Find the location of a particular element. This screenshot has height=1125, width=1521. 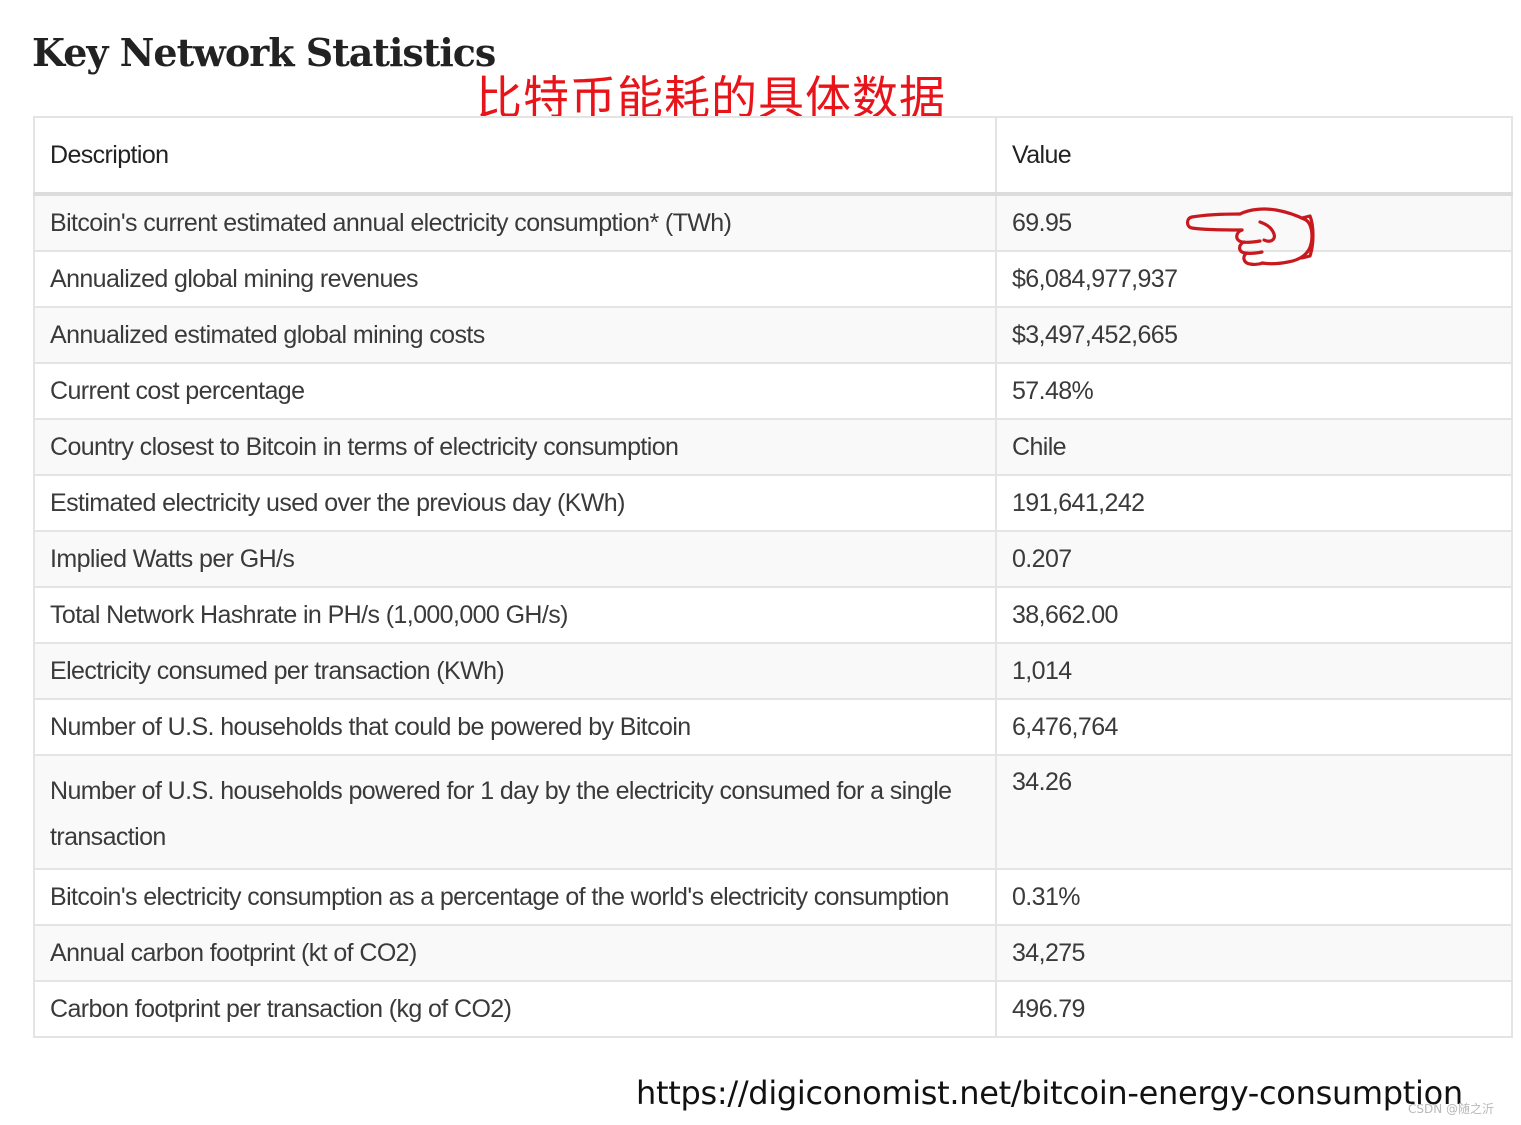

table-header-row: Description Value is located at coordinates (773, 156).